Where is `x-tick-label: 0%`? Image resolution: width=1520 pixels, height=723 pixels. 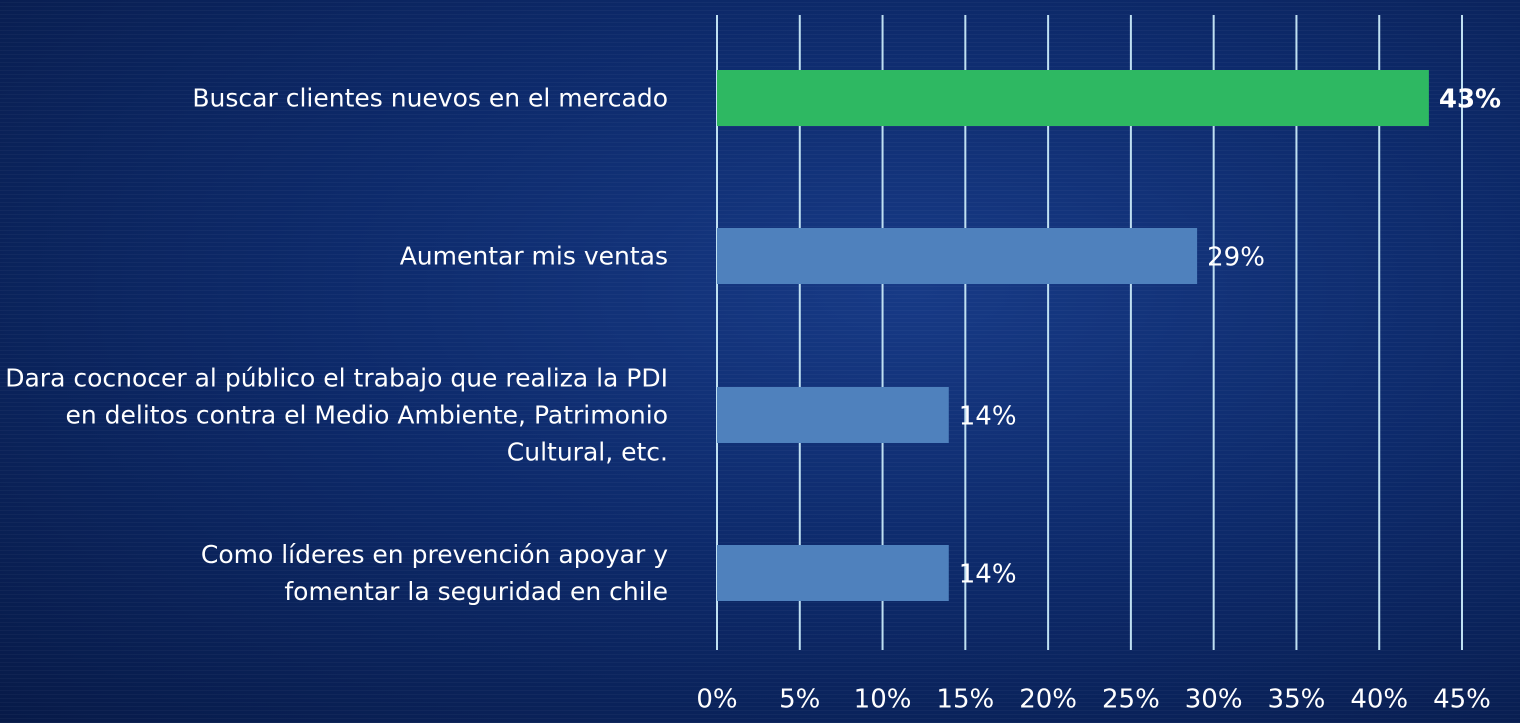
x-tick-label: 0% is located at coordinates (716, 700).